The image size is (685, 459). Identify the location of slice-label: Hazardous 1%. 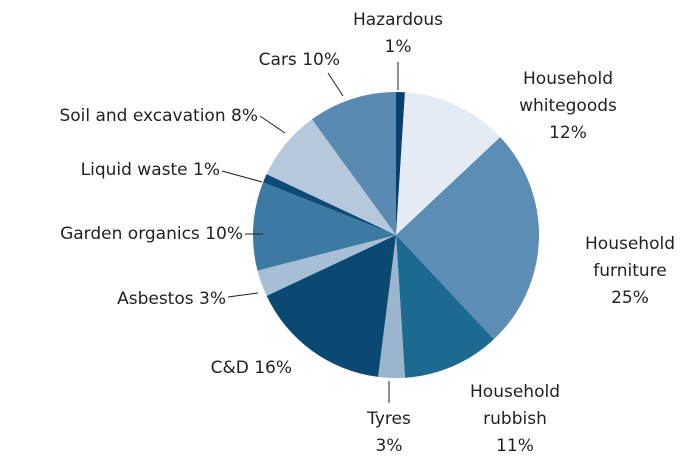
(398, 34).